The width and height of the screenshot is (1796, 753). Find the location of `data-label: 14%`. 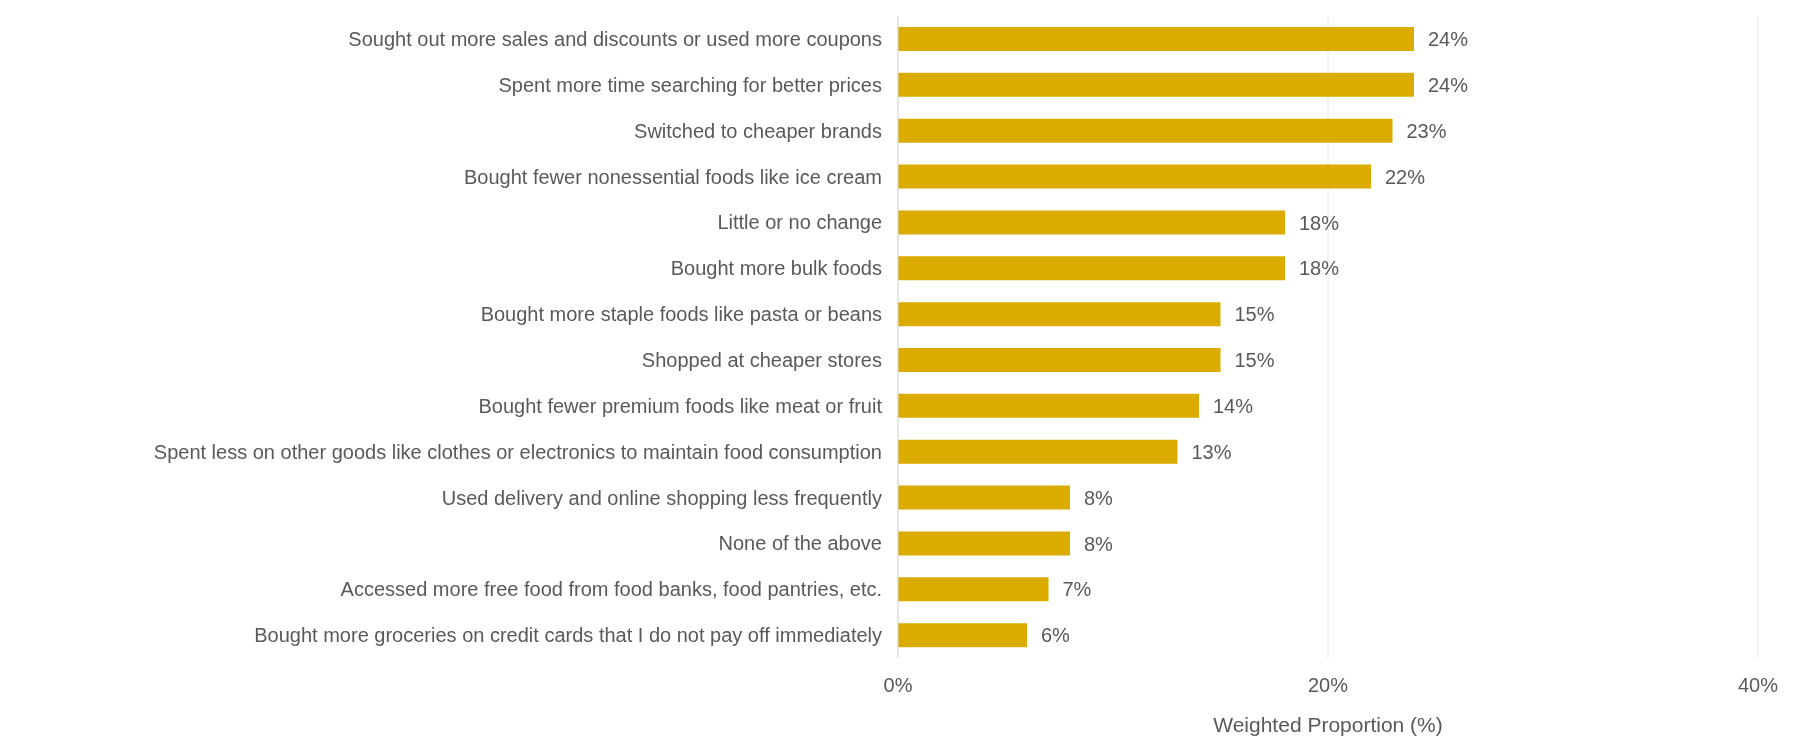

data-label: 14% is located at coordinates (1233, 405).